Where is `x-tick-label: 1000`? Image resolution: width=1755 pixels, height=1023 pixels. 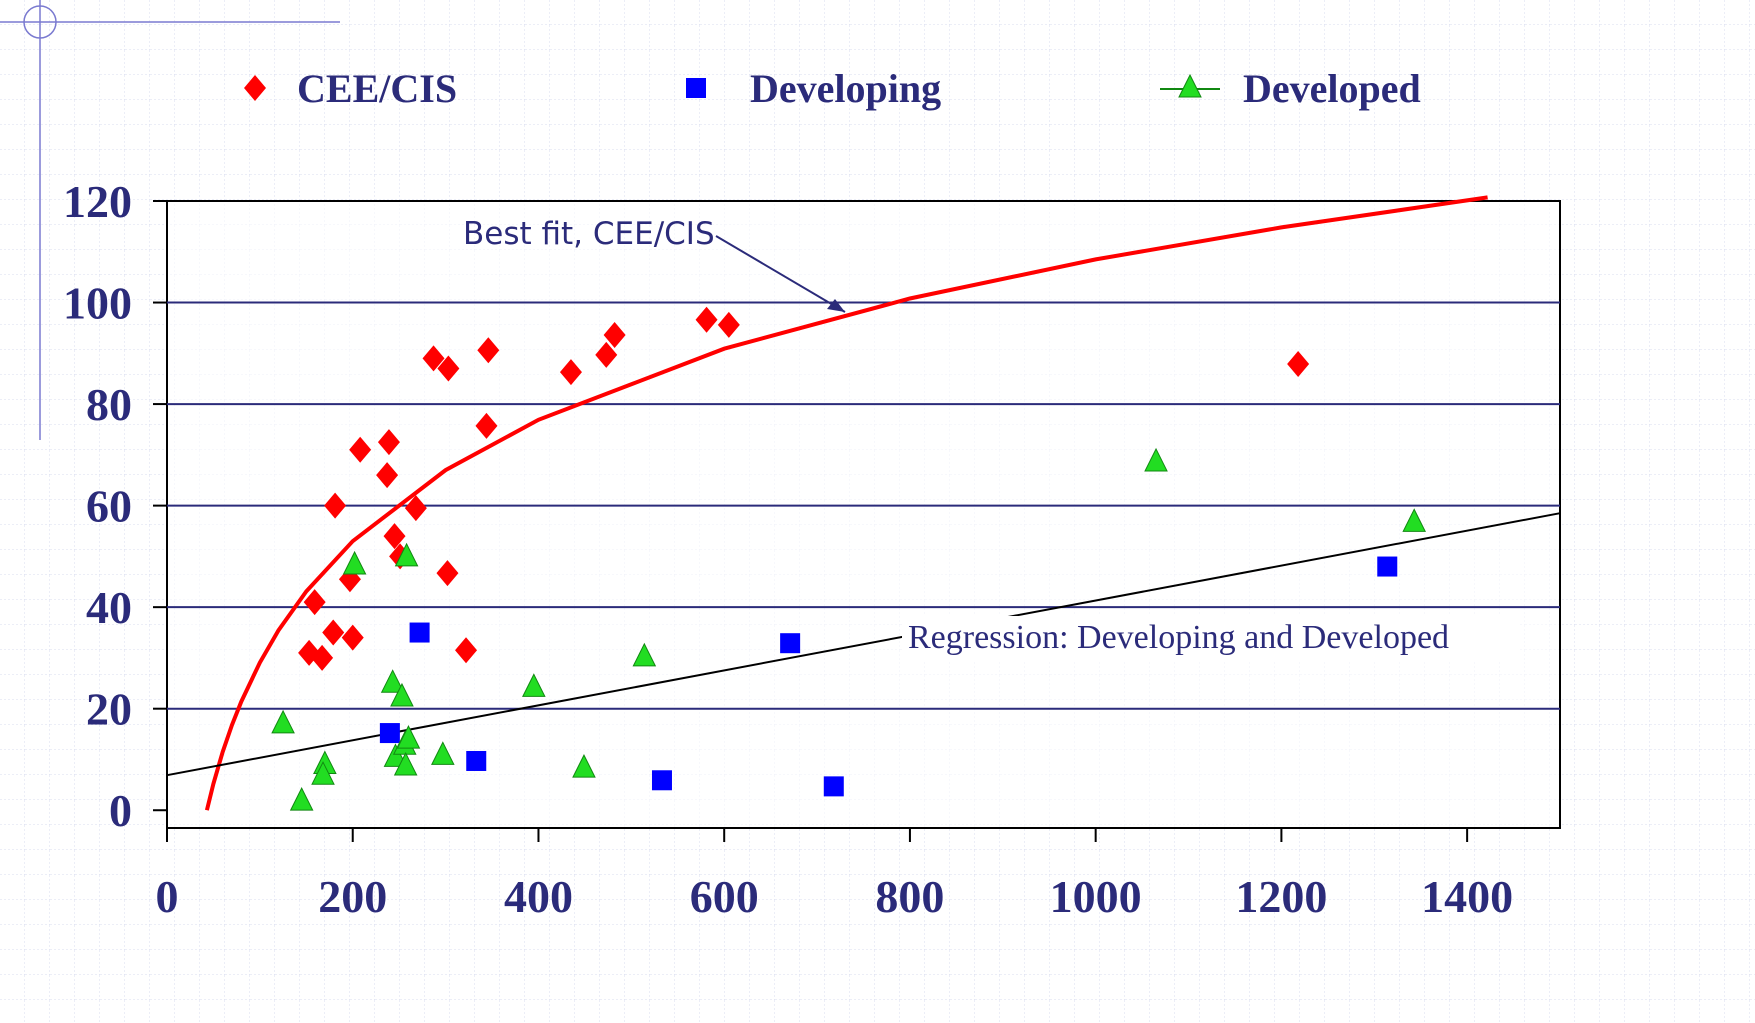 x-tick-label: 1000 is located at coordinates (1096, 896).